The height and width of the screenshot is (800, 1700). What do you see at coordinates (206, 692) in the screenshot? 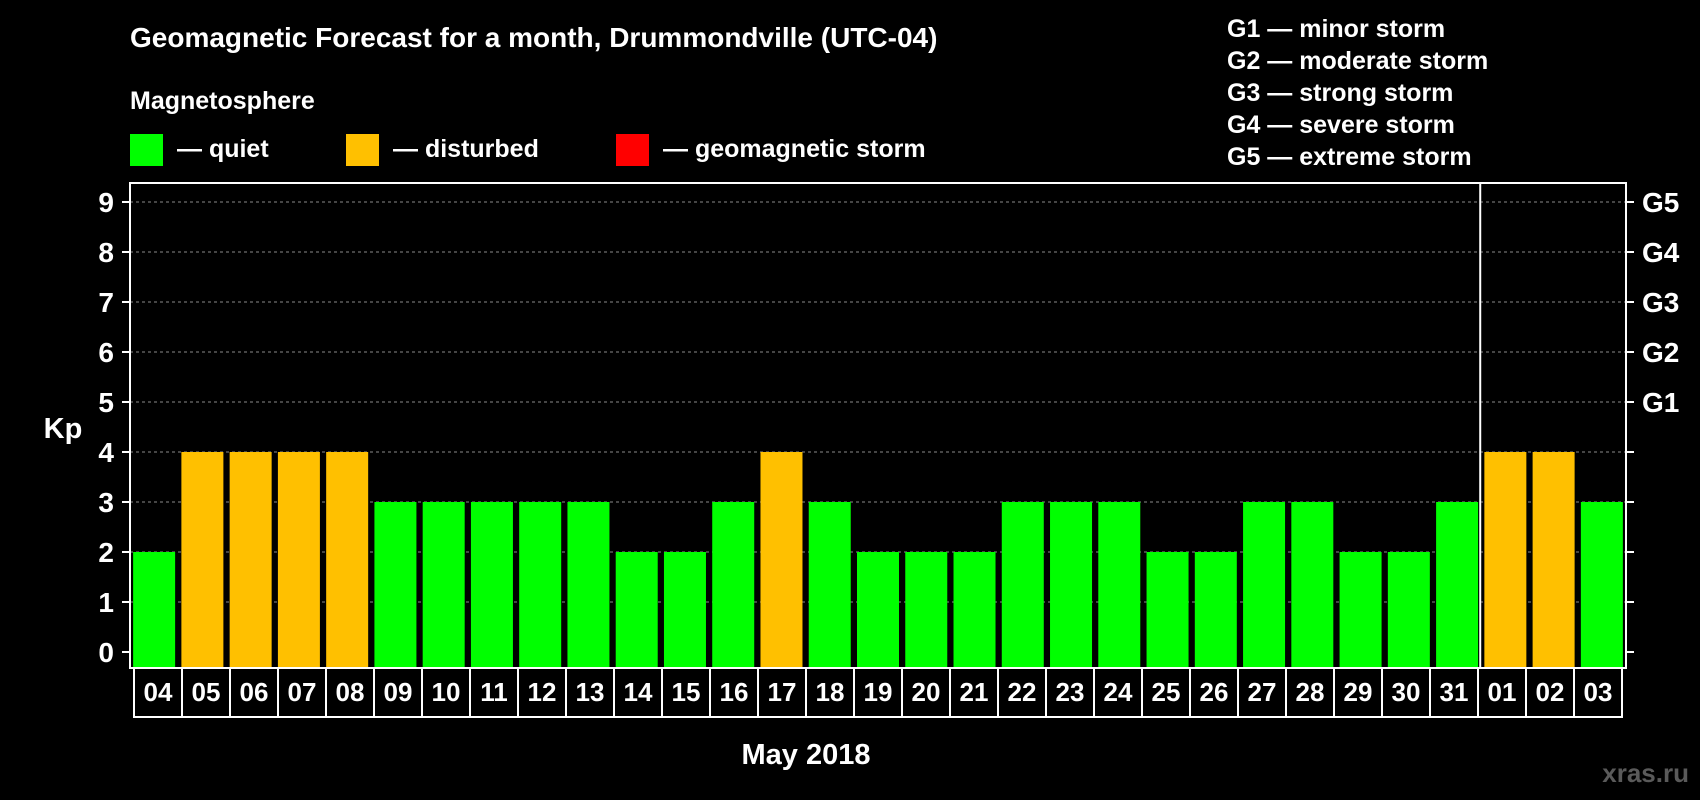
I see `x-tick-label: 05` at bounding box center [206, 692].